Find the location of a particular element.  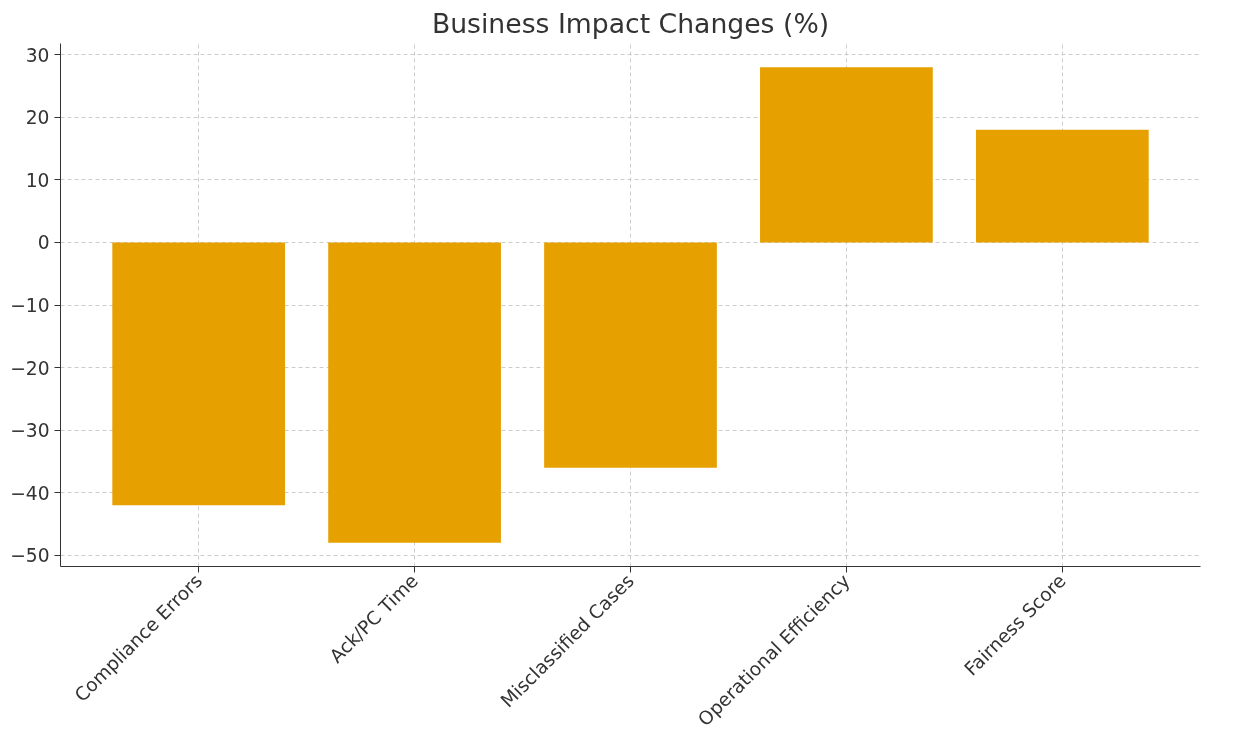

y-tick-label: −50 is located at coordinates (30, 556).